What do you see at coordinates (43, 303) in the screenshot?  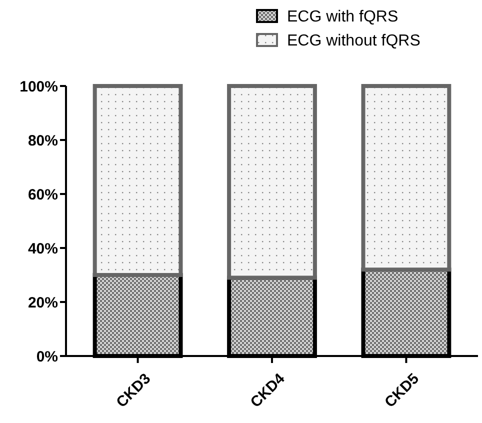 I see `y-tick-label: 20%` at bounding box center [43, 303].